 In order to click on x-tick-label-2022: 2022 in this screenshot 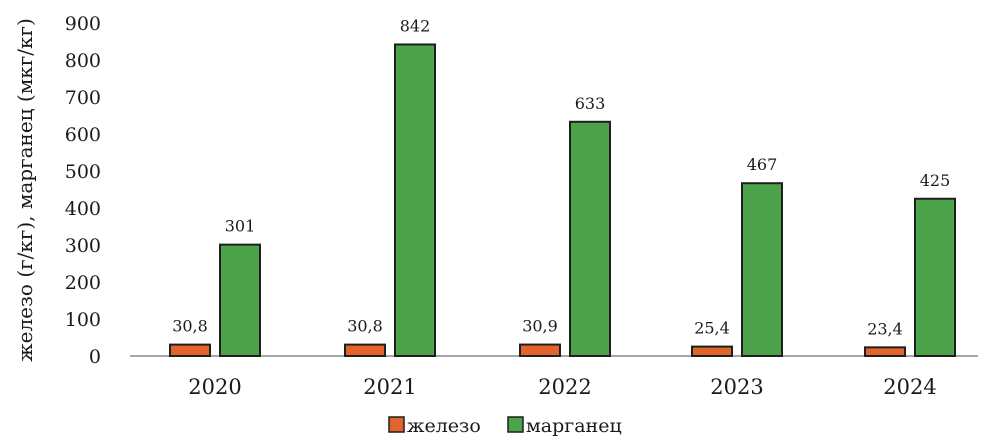, I will do `click(564, 387)`.